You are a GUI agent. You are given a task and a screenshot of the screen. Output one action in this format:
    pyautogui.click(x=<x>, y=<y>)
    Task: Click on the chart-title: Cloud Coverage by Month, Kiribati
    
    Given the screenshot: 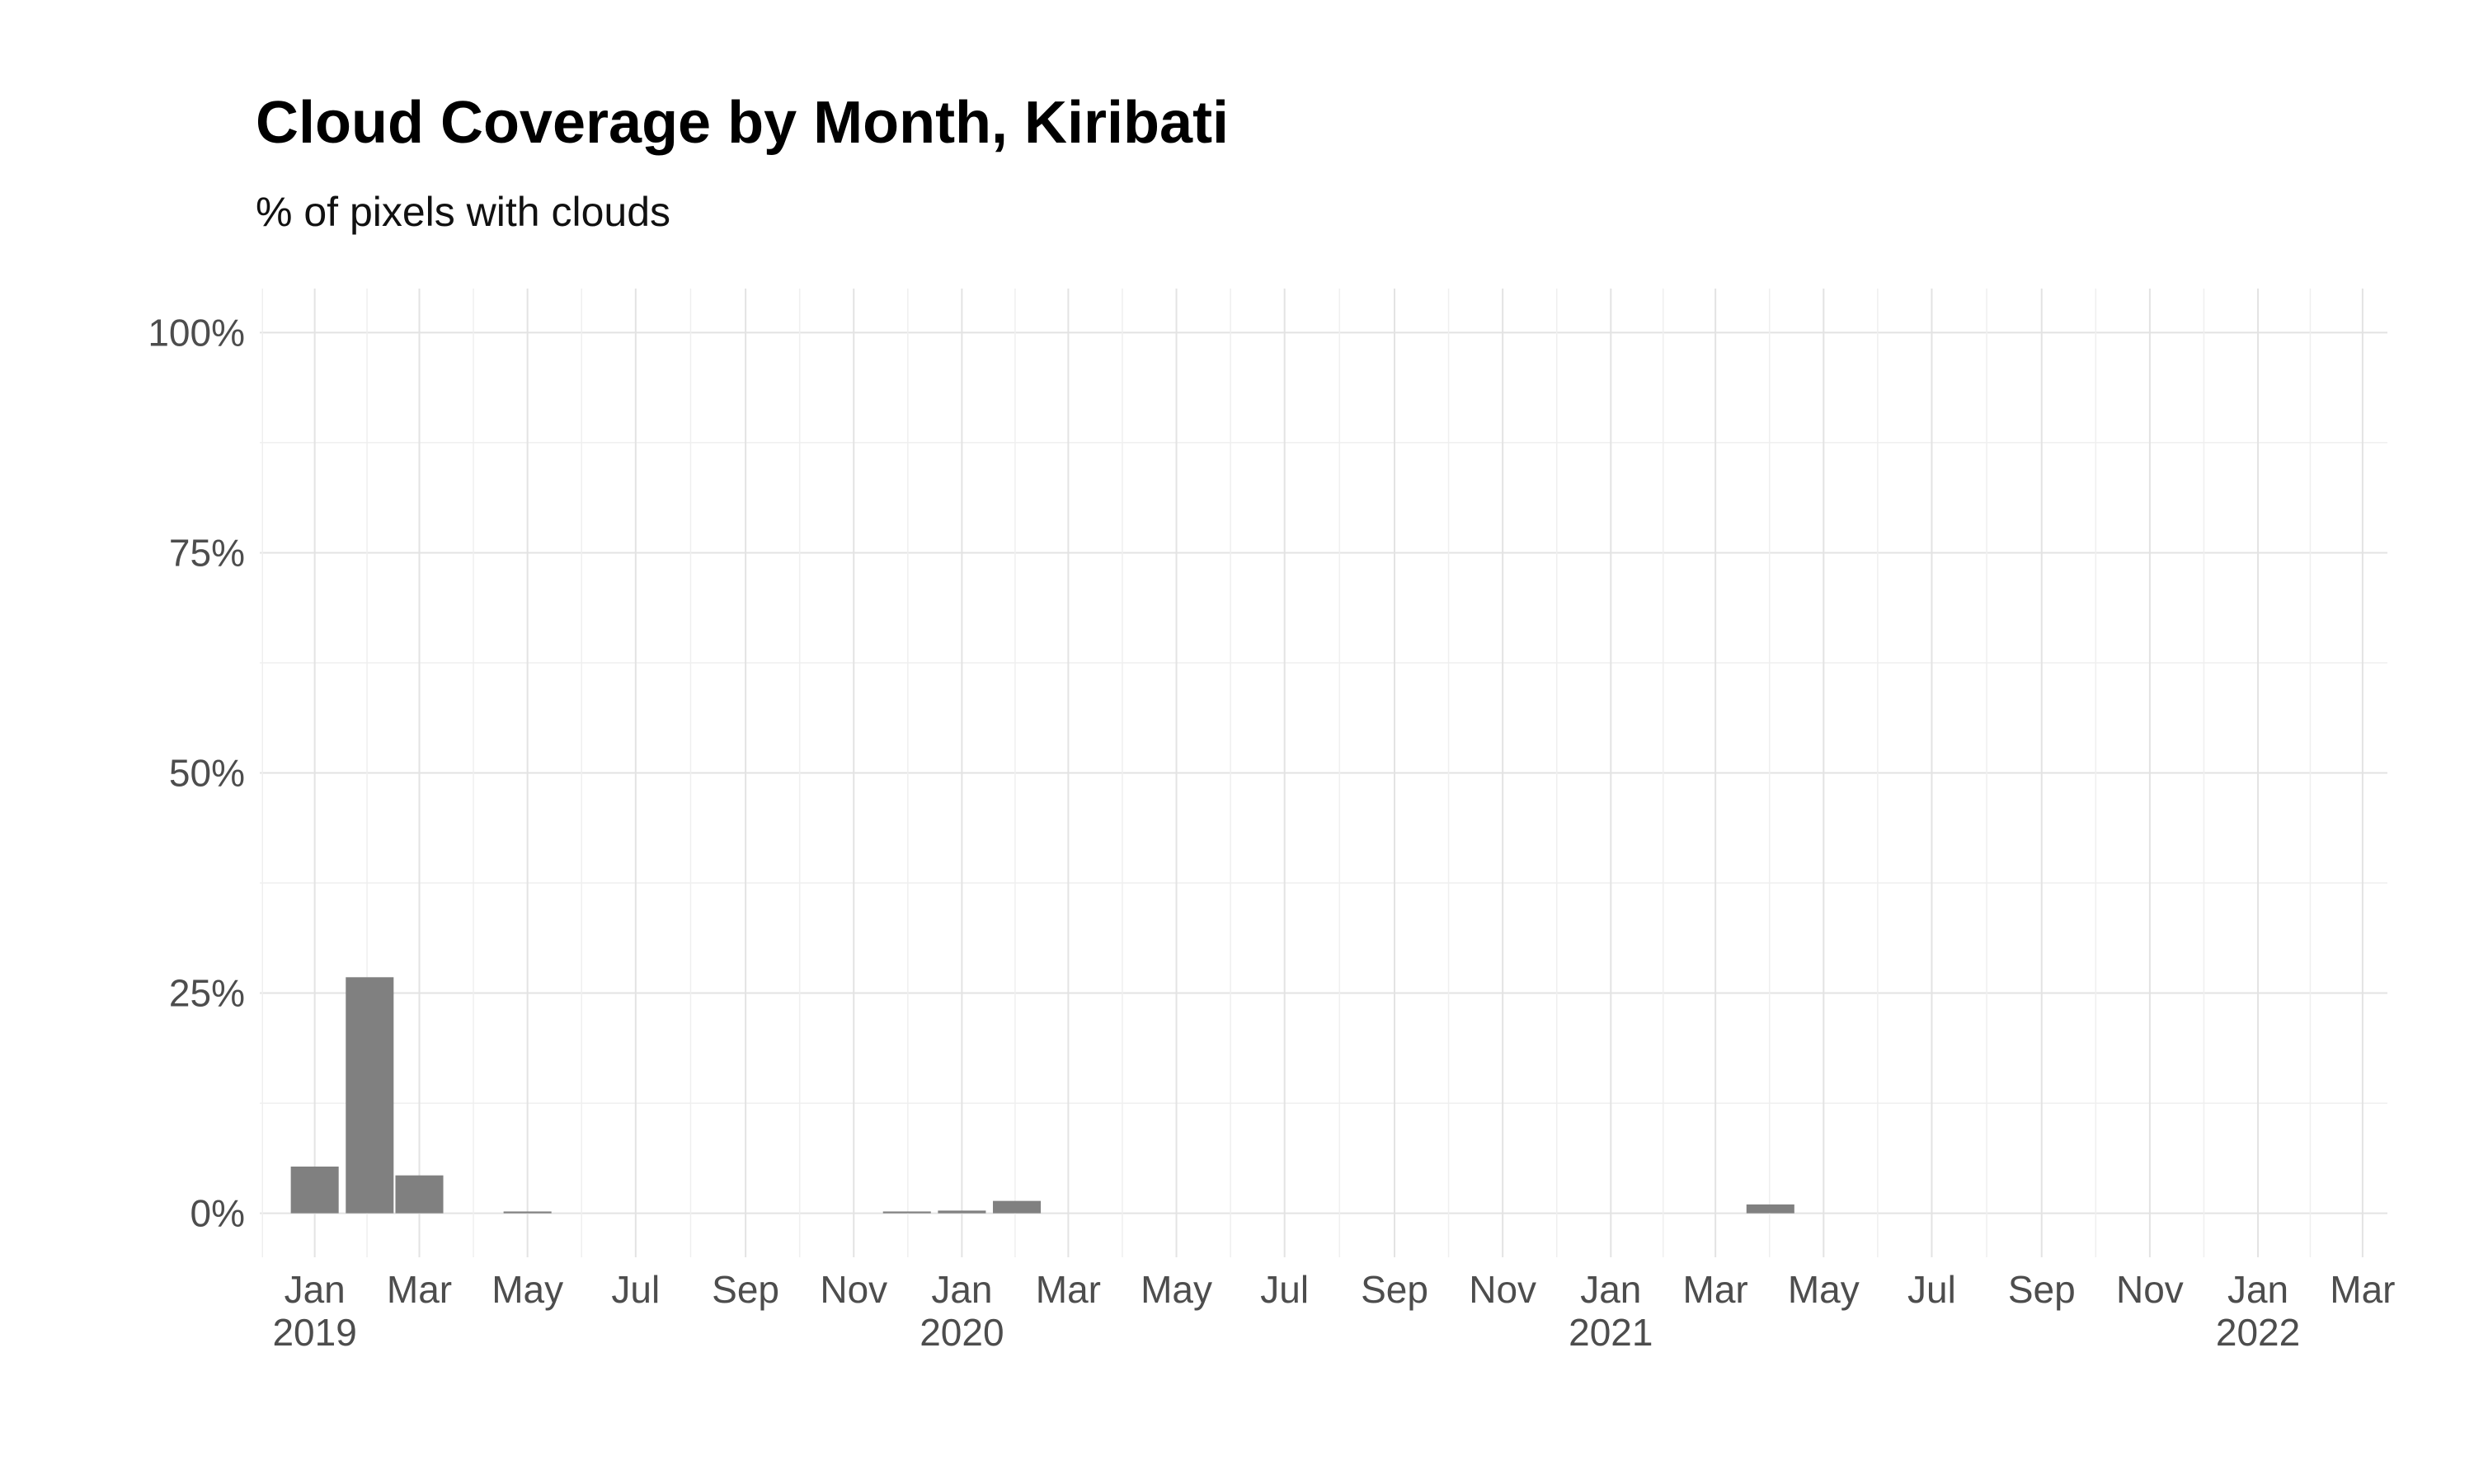 What is the action you would take?
    pyautogui.click(x=743, y=123)
    